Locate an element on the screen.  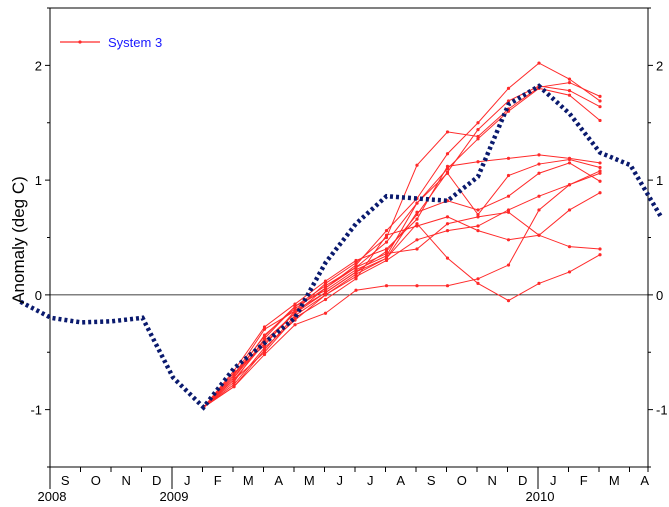
y-tick-label-left: 0 is located at coordinates (38, 295).